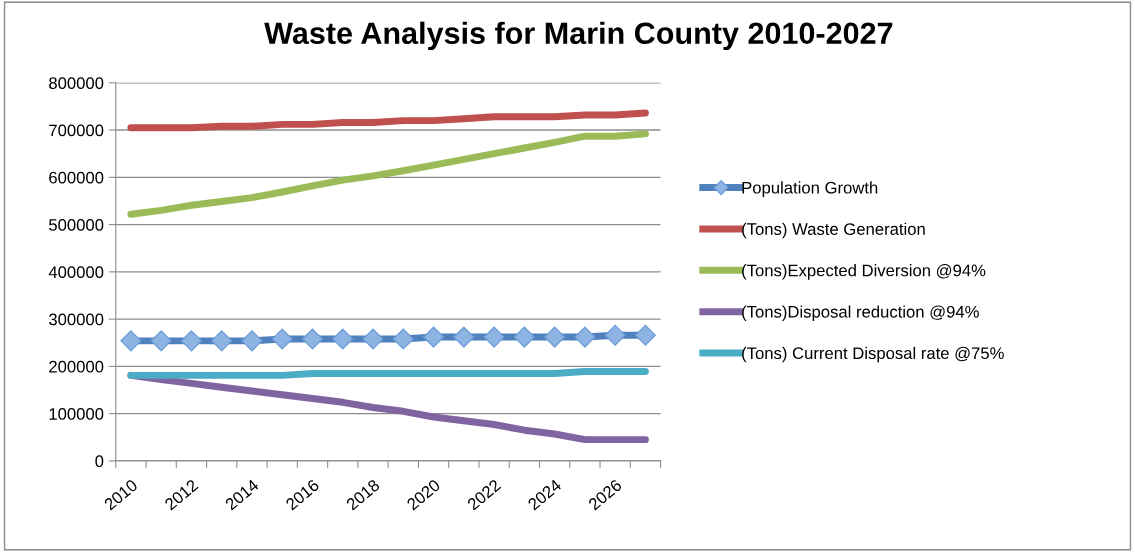  I want to click on y-tick-label: 600000, so click(76, 177).